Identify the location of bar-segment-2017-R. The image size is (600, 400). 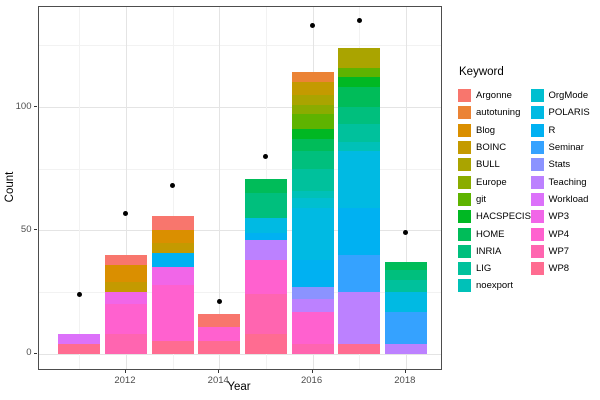
(359, 231).